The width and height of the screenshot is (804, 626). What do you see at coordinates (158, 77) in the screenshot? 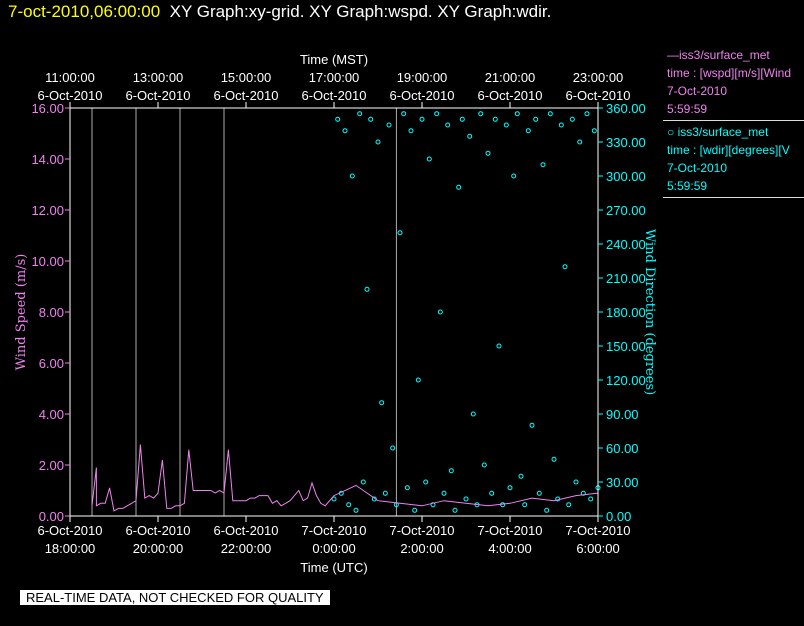
I see `top-tick-time: 13:00:00` at bounding box center [158, 77].